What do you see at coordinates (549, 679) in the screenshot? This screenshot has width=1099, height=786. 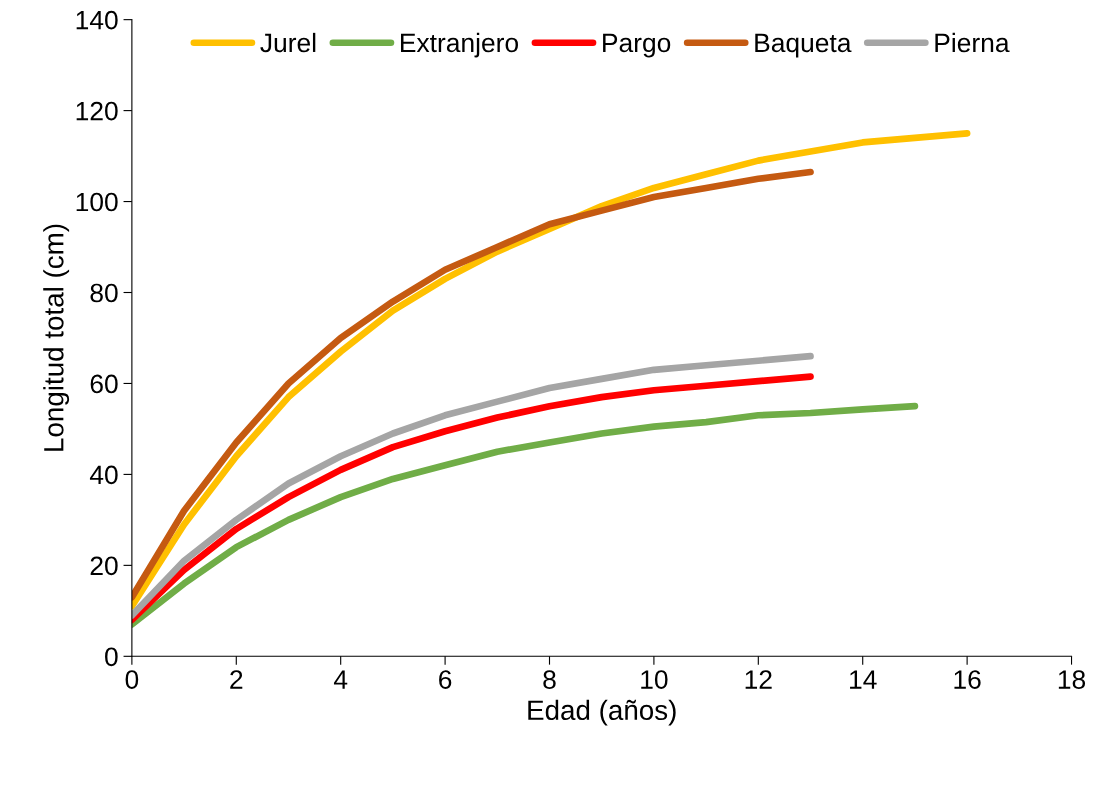 I see `x-tick-label: 8` at bounding box center [549, 679].